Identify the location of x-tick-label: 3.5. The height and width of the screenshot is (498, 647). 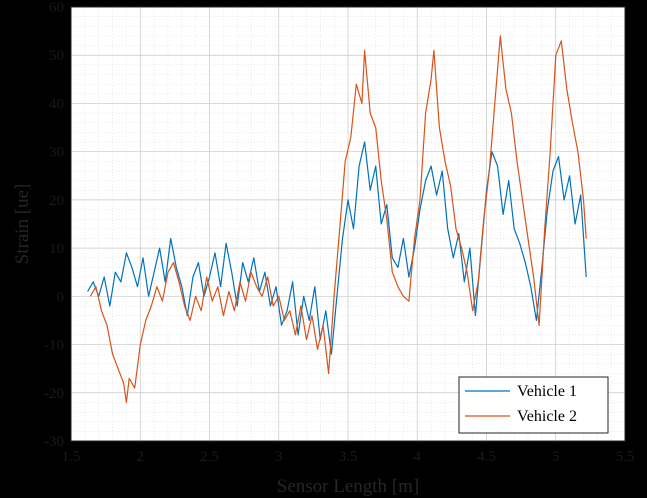
(348, 457).